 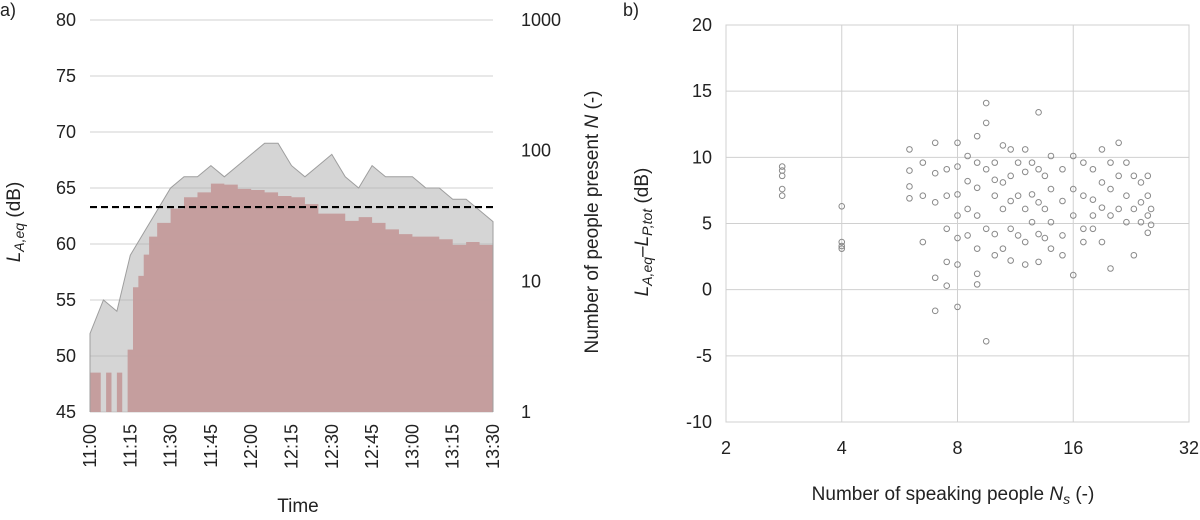 I want to click on y-tick-label: -10, so click(x=699, y=422).